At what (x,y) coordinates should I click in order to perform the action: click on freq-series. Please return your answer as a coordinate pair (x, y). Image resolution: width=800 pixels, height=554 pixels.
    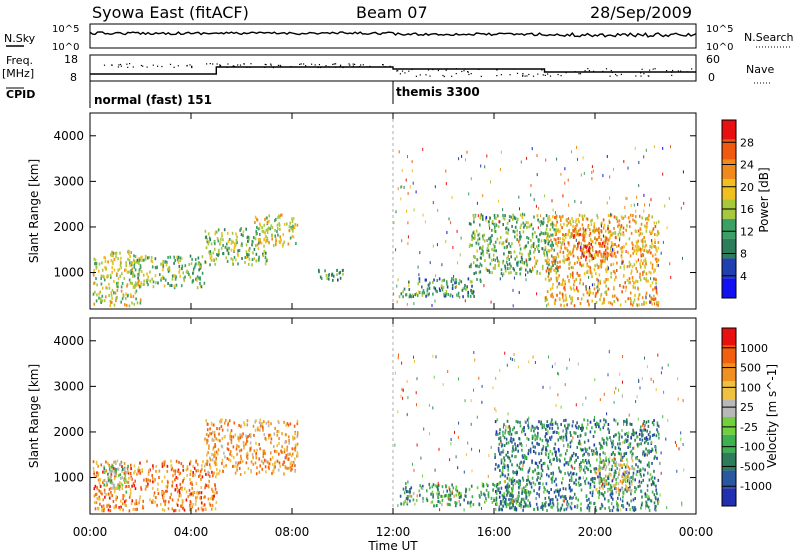
    Looking at the image, I should click on (393, 70).